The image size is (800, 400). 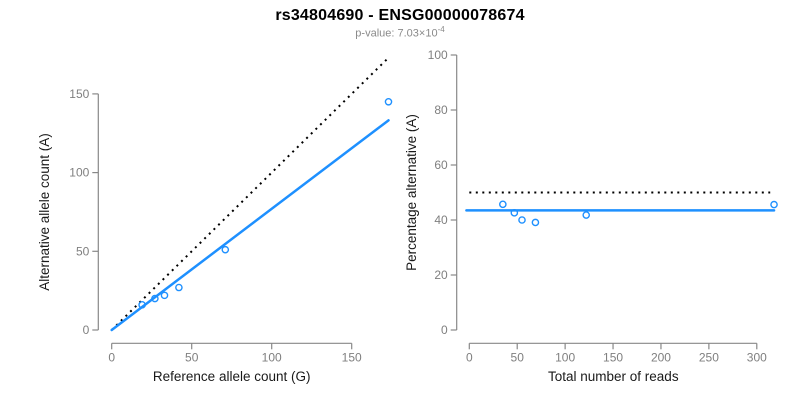 I want to click on y-tick-label: 50, so click(x=83, y=251).